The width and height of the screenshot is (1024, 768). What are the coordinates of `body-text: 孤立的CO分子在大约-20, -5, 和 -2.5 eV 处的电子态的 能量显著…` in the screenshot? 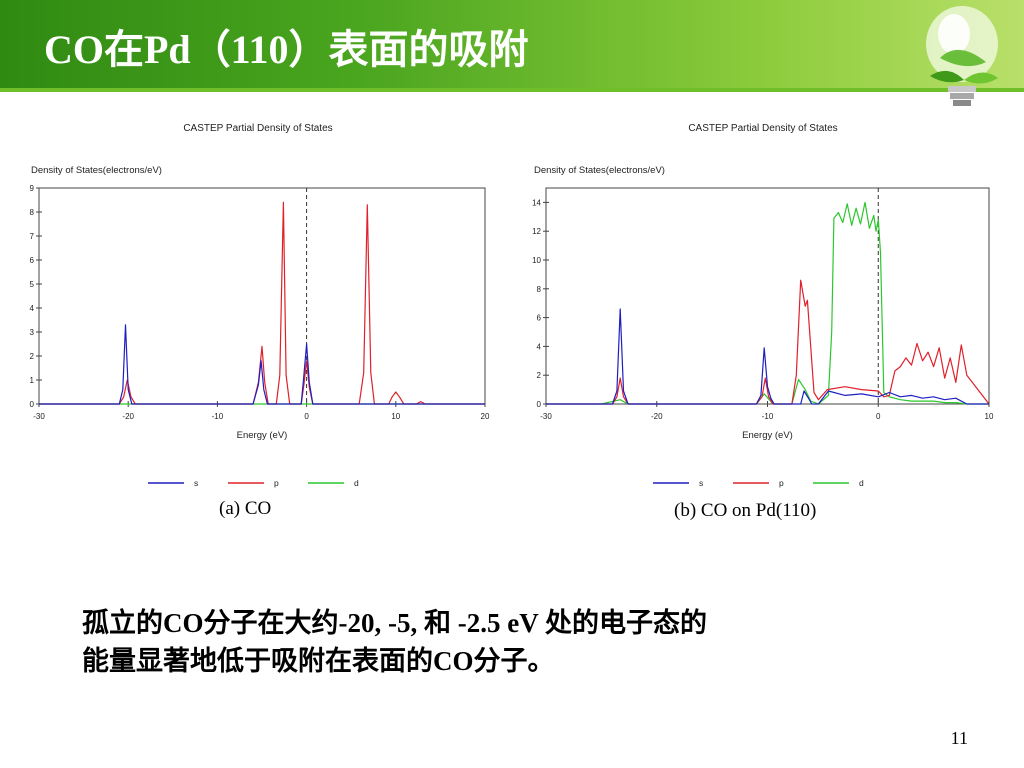 It's located at (512, 642).